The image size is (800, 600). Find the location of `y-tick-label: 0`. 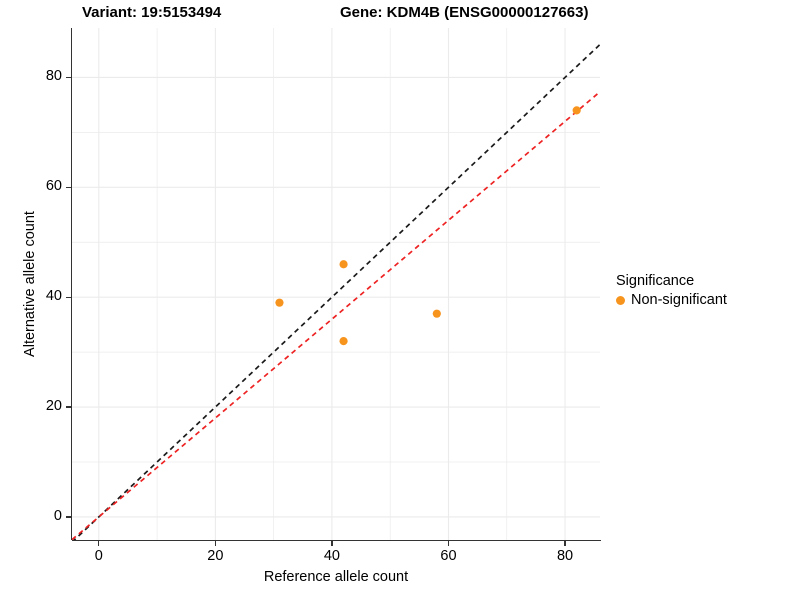

y-tick-label: 0 is located at coordinates (57, 515).